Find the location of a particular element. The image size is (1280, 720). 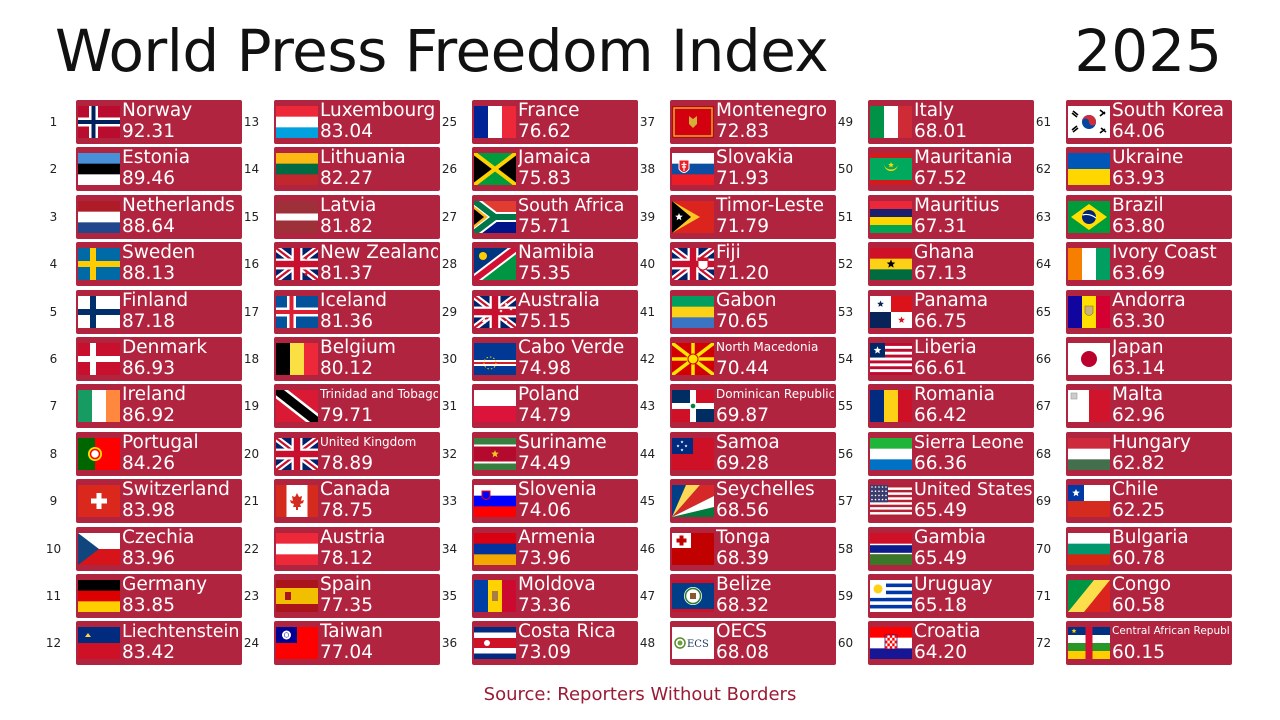

table-row: 32 Suriname 74.49 is located at coordinates (551, 453).